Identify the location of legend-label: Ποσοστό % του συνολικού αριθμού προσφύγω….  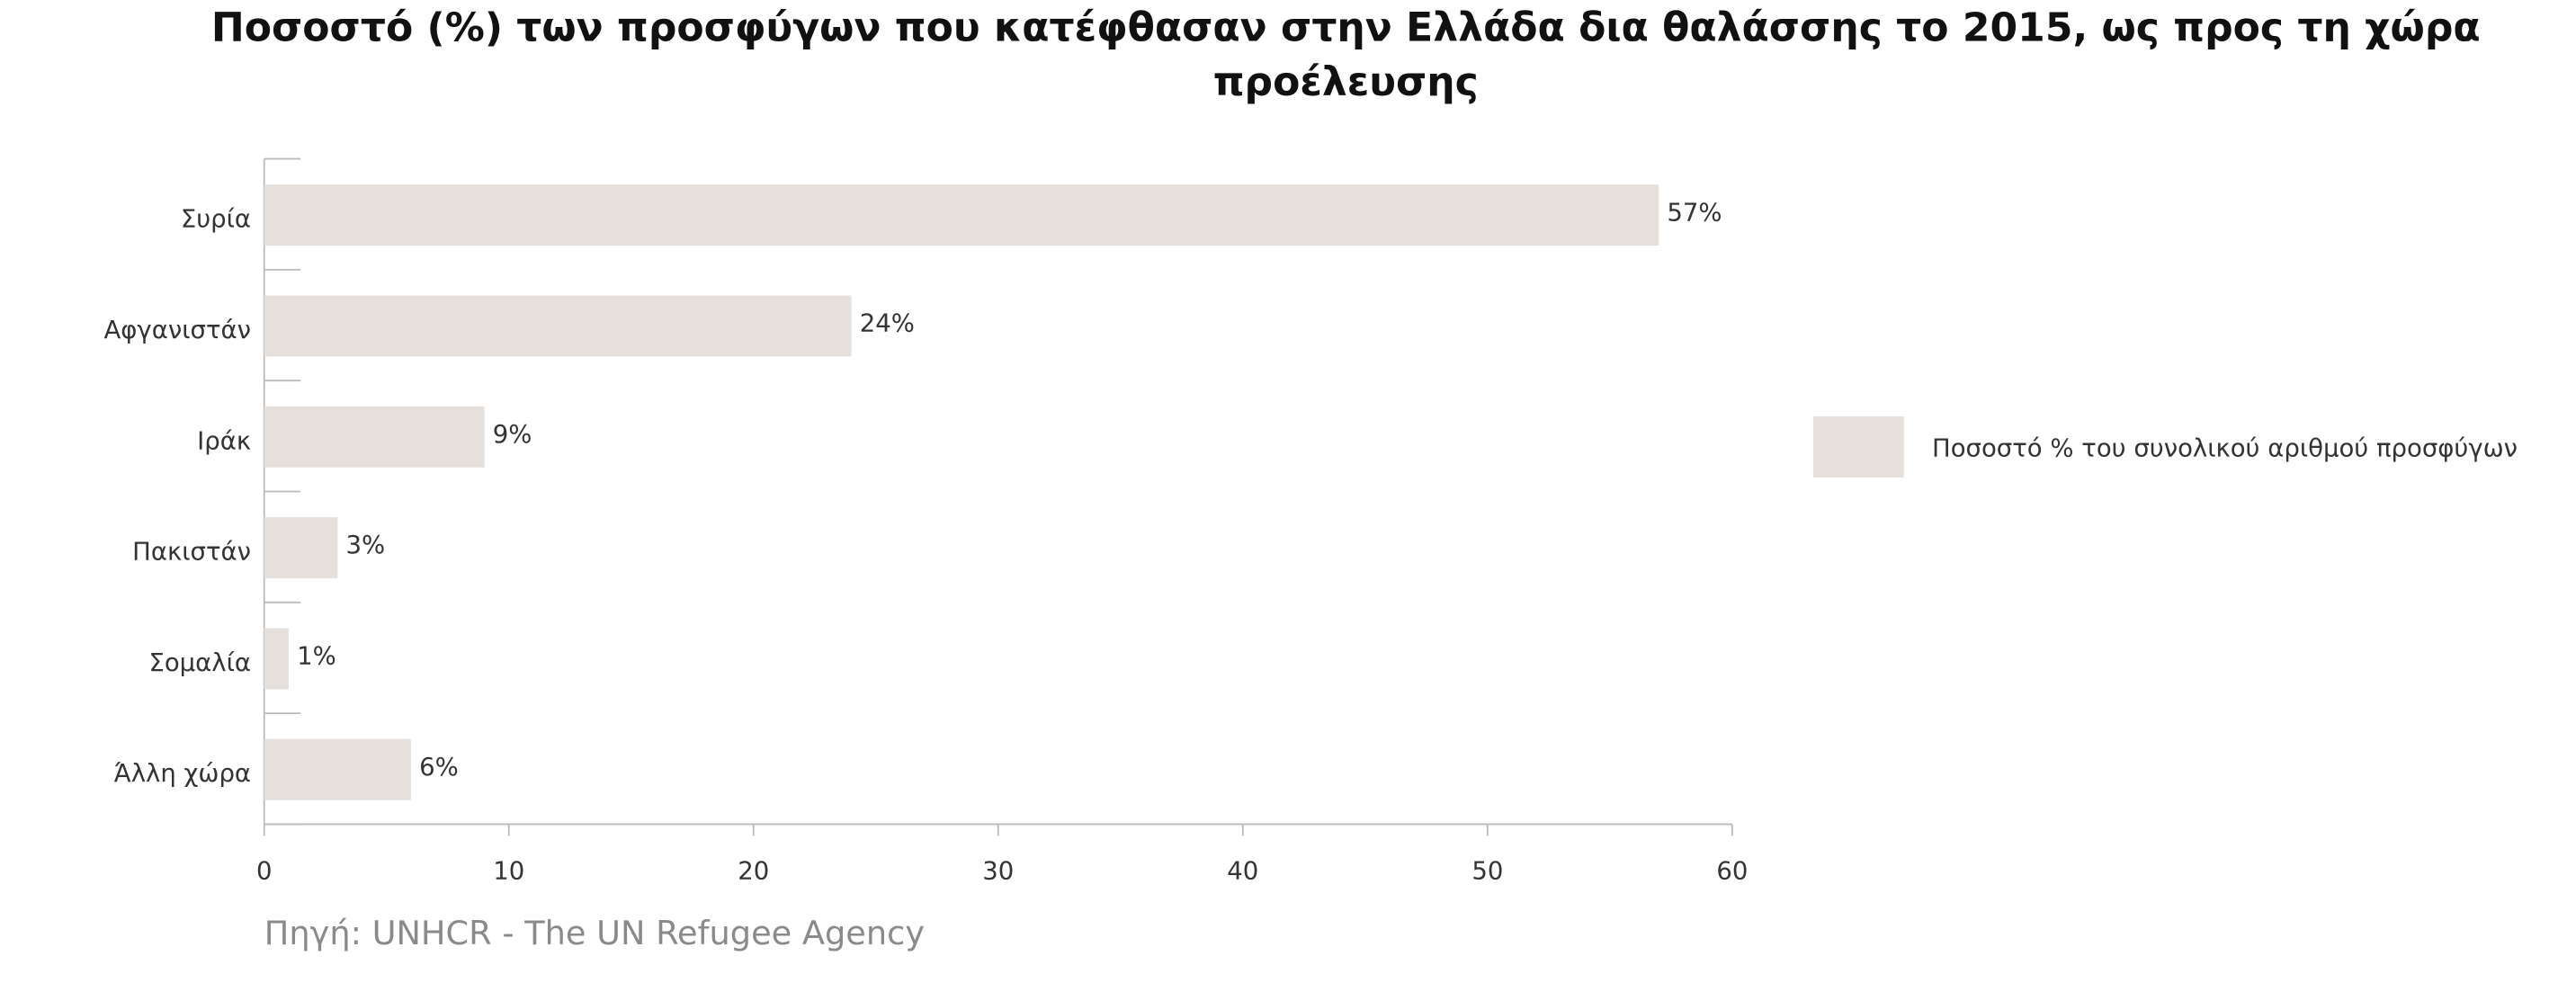
(2225, 448).